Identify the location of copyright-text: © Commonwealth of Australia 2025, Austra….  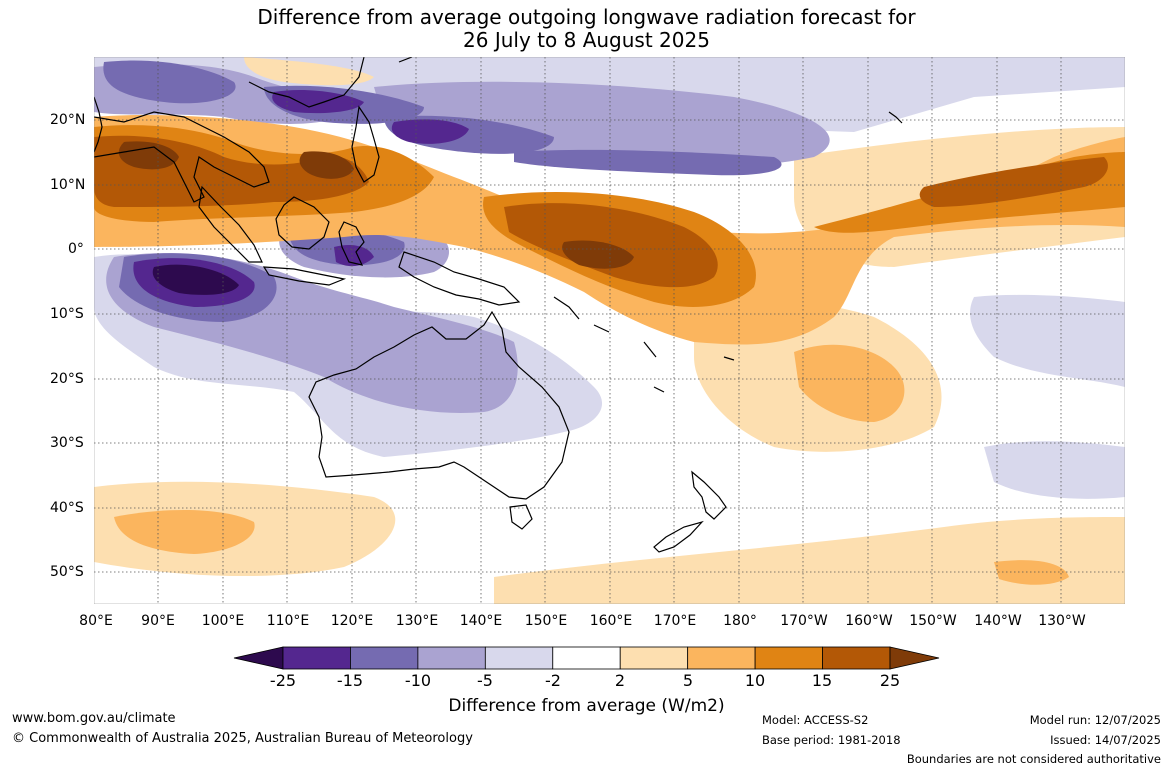
(242, 738).